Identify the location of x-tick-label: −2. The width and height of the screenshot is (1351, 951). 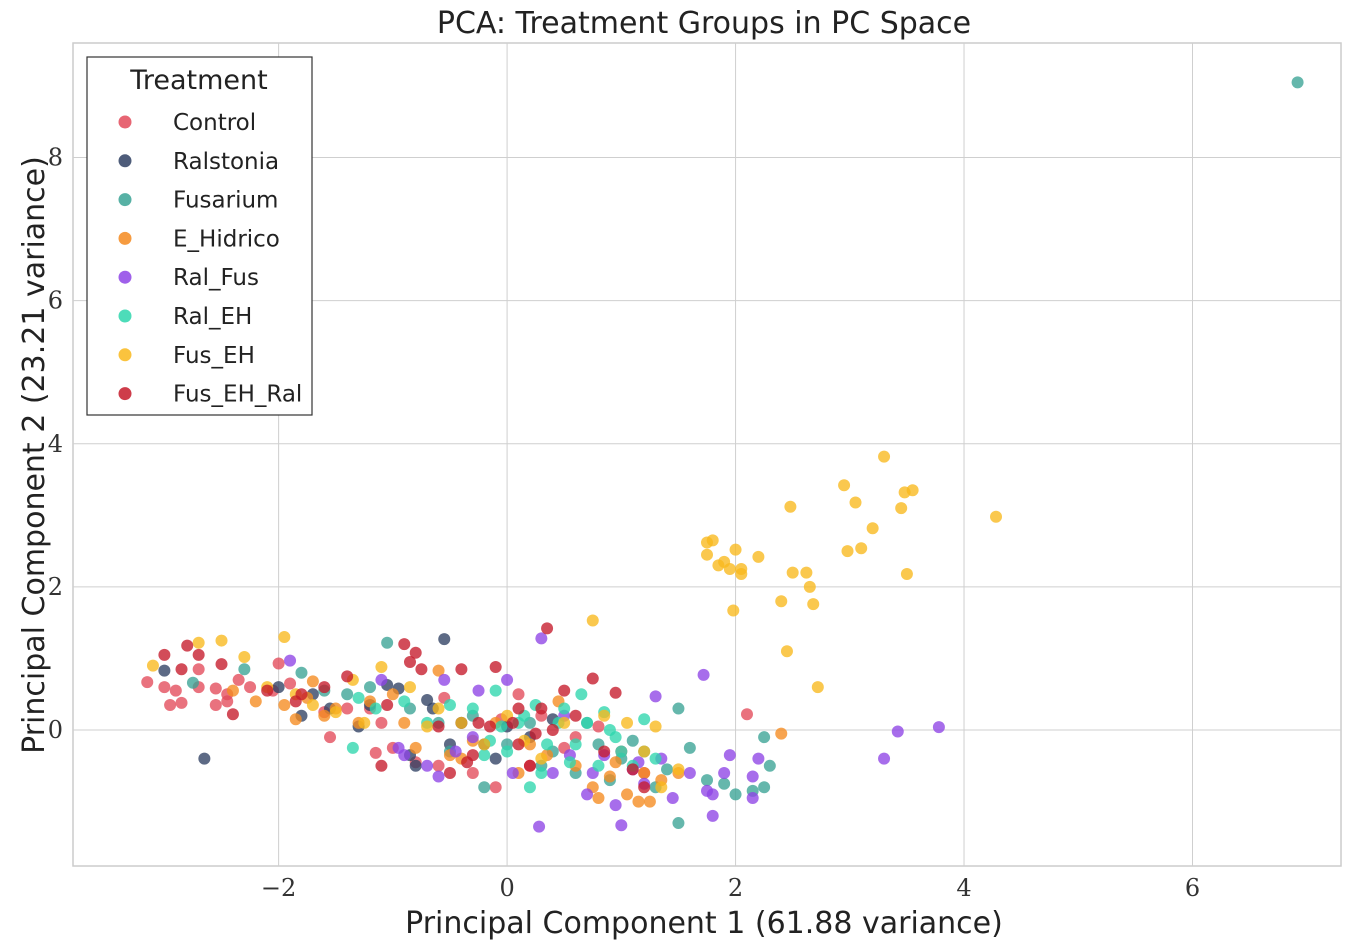
(278, 888).